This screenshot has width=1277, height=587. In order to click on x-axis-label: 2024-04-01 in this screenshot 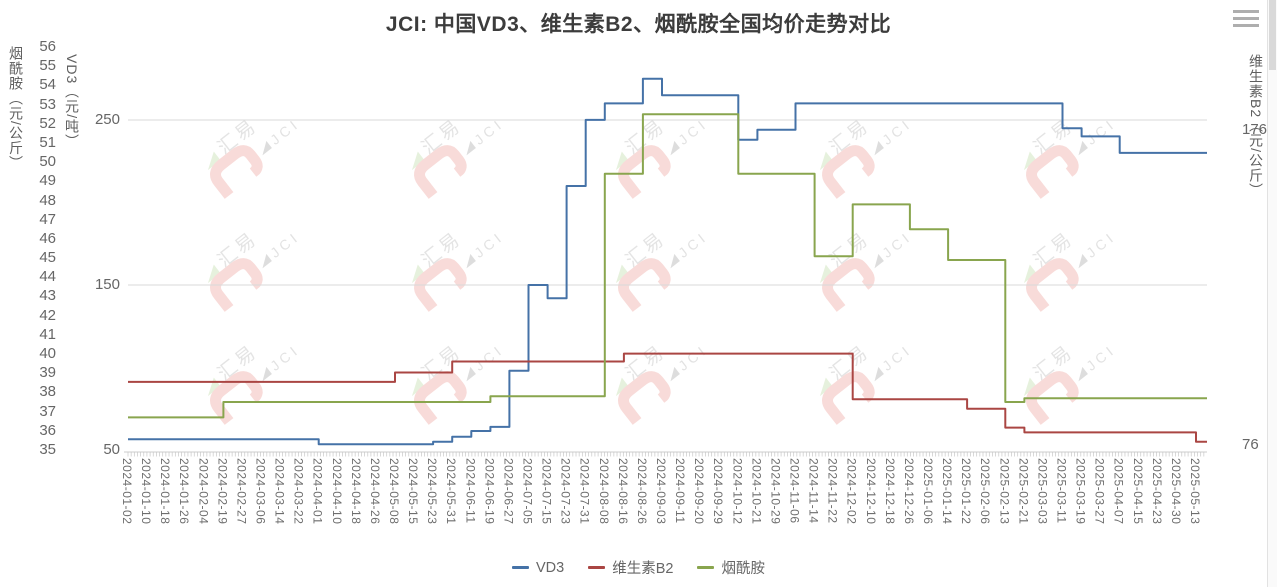, I will do `click(317, 491)`.